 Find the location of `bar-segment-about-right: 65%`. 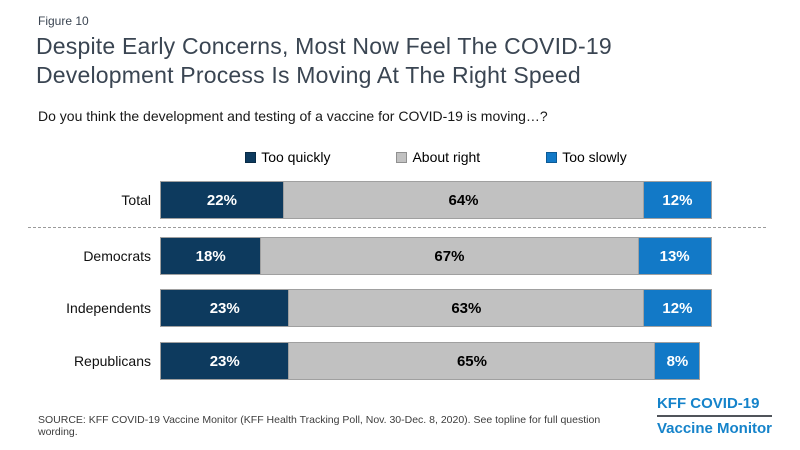

bar-segment-about-right: 65% is located at coordinates (472, 361).